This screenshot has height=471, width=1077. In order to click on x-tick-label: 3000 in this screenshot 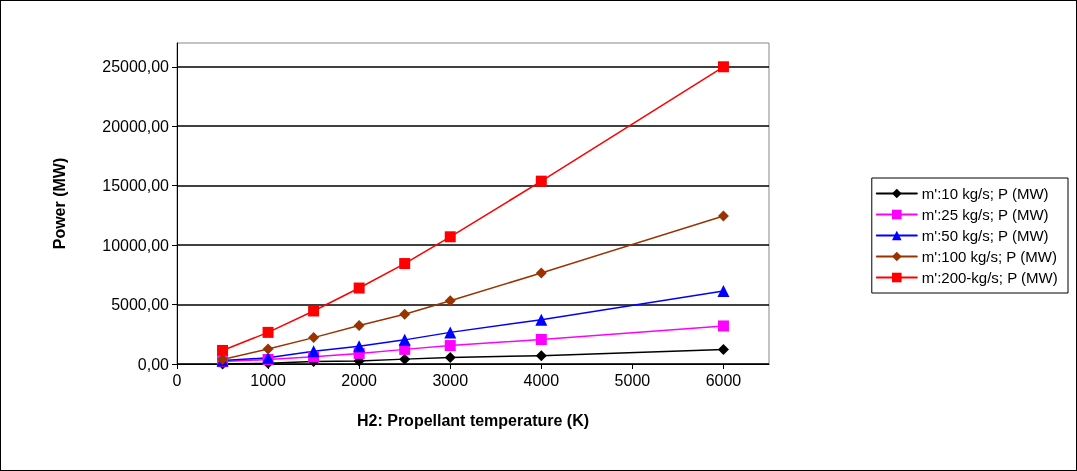, I will do `click(450, 380)`.